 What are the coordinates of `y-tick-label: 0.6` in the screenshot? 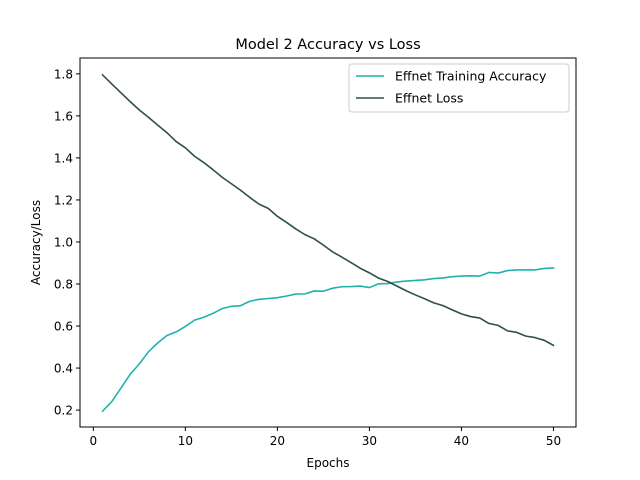 It's located at (63, 327).